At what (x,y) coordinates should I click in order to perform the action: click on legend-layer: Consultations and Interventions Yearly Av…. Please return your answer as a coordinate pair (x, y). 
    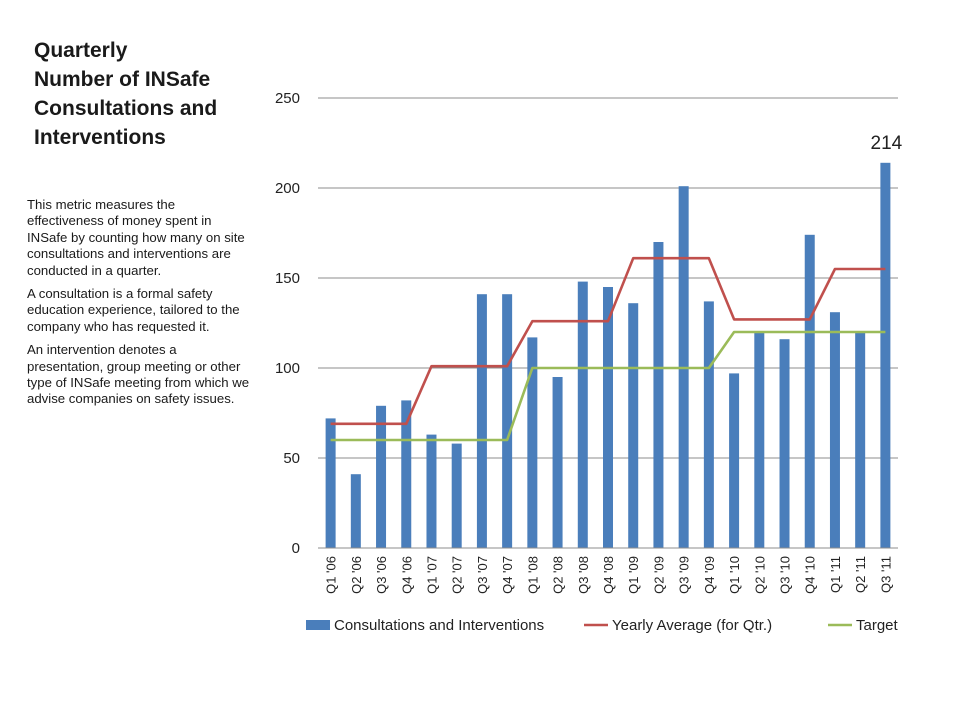
    Looking at the image, I should click on (602, 625).